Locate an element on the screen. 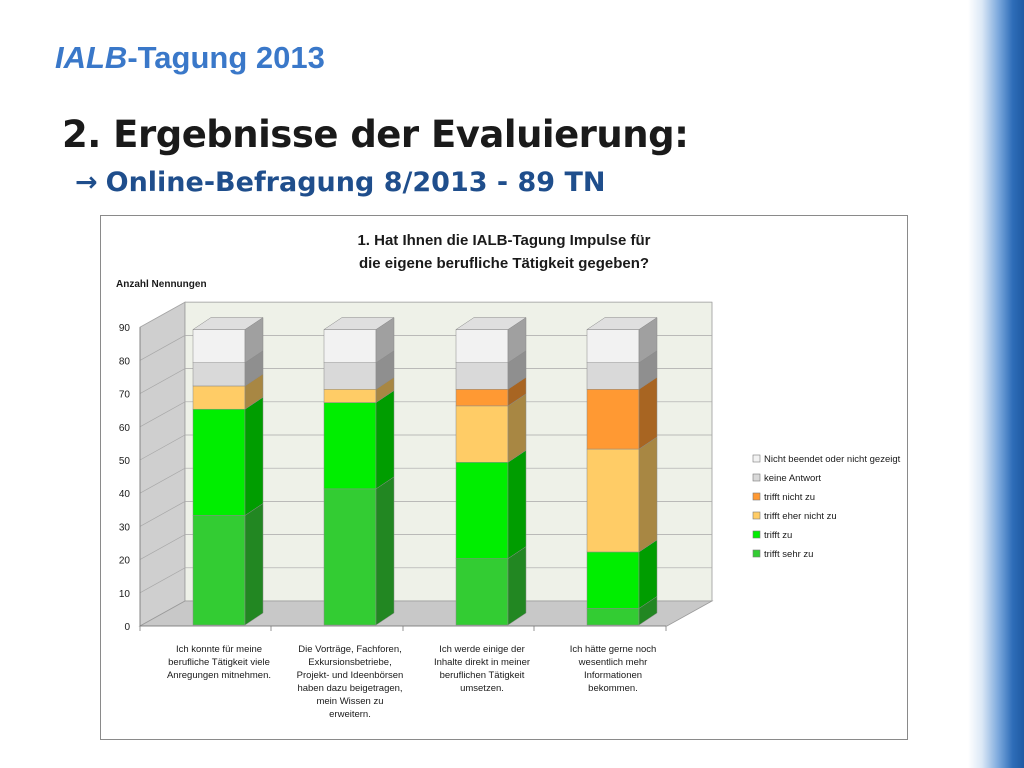 The height and width of the screenshot is (768, 1024). y-tick-label: 40 is located at coordinates (125, 494).